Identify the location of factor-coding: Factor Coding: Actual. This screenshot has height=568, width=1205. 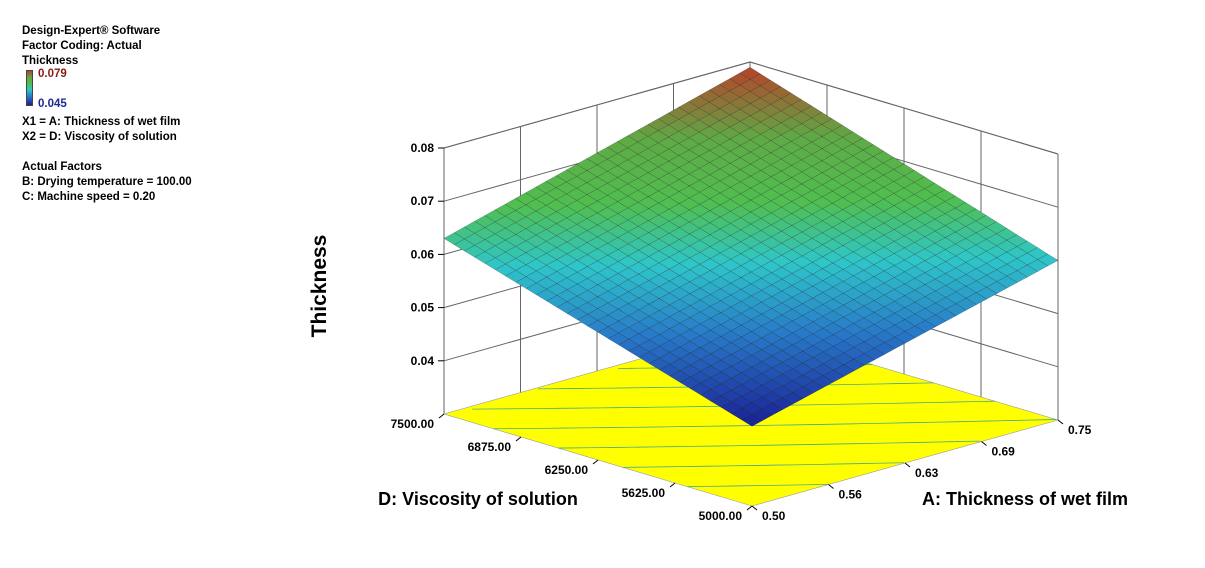
(82, 46).